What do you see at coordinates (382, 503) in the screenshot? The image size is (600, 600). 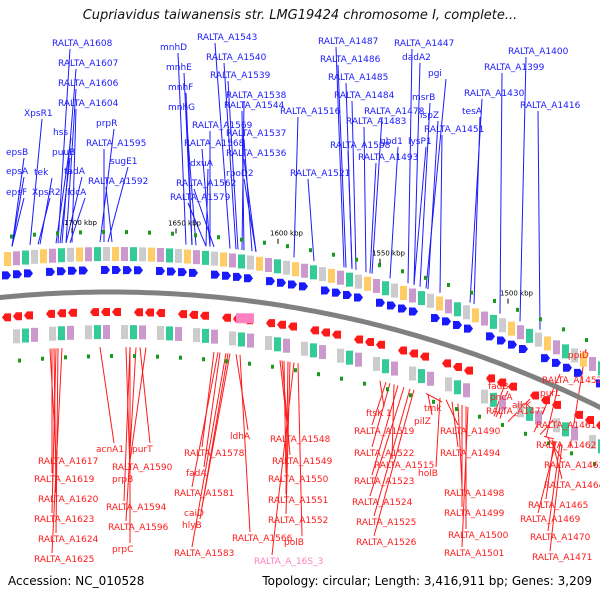 I see `gene-label: RALTA_A1524` at bounding box center [382, 503].